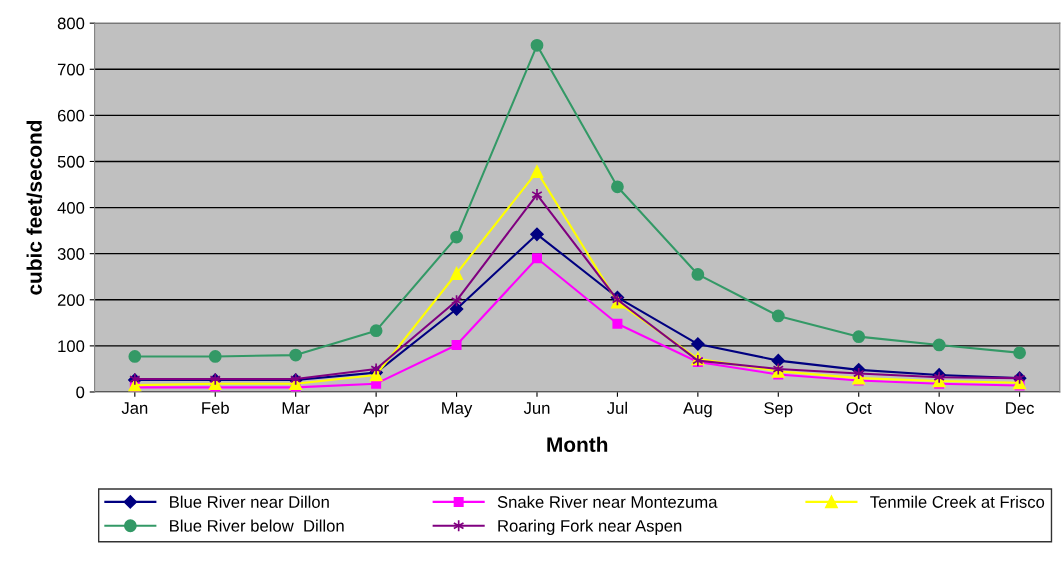 The image size is (1063, 579). I want to click on x-tick-label: Sep, so click(778, 410).